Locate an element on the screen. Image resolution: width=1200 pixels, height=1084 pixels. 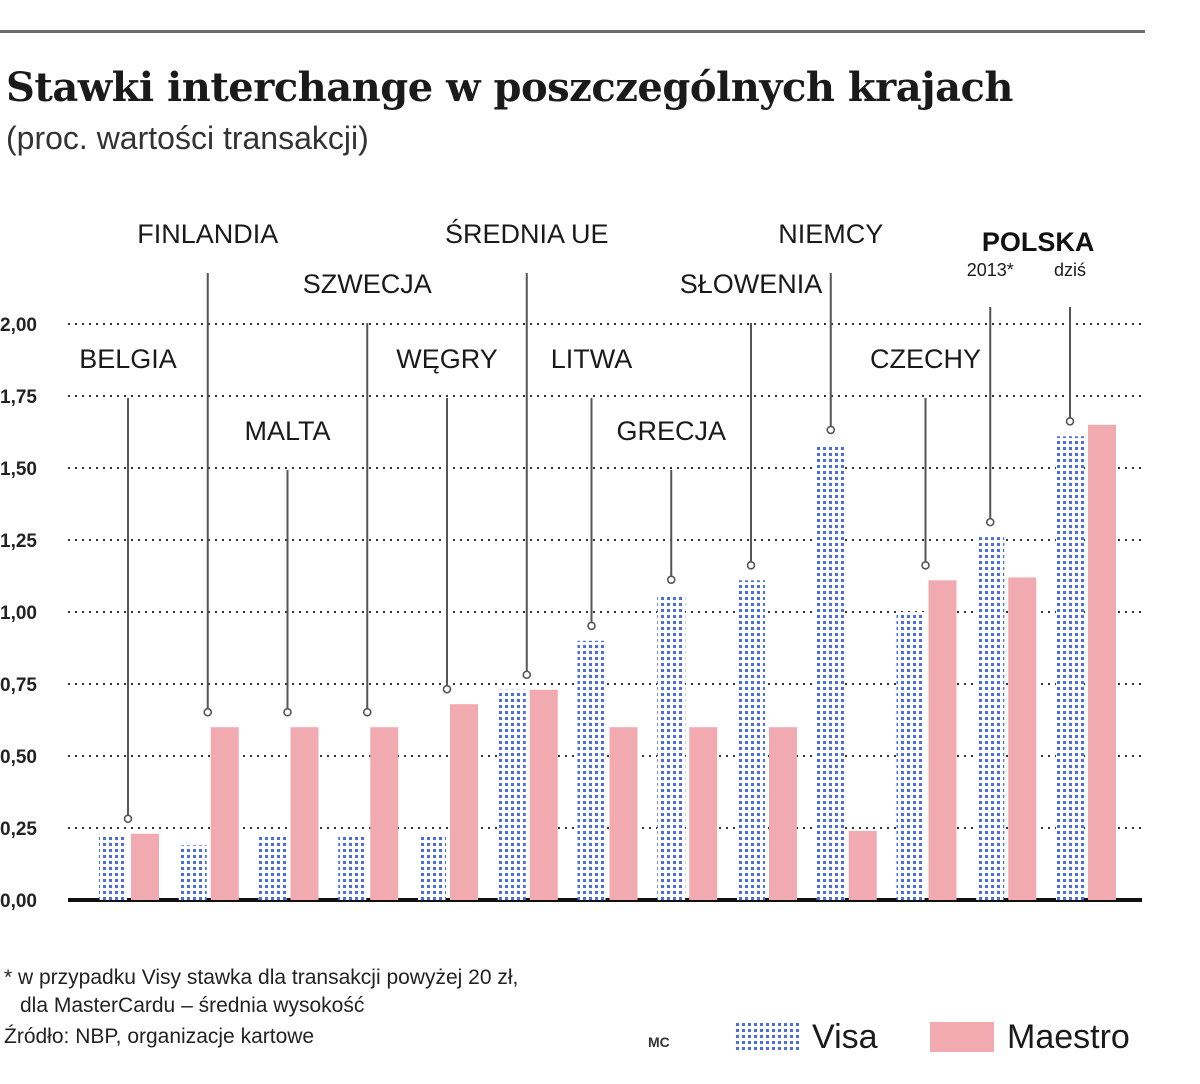
category-label: FINLANDIA is located at coordinates (207, 234).